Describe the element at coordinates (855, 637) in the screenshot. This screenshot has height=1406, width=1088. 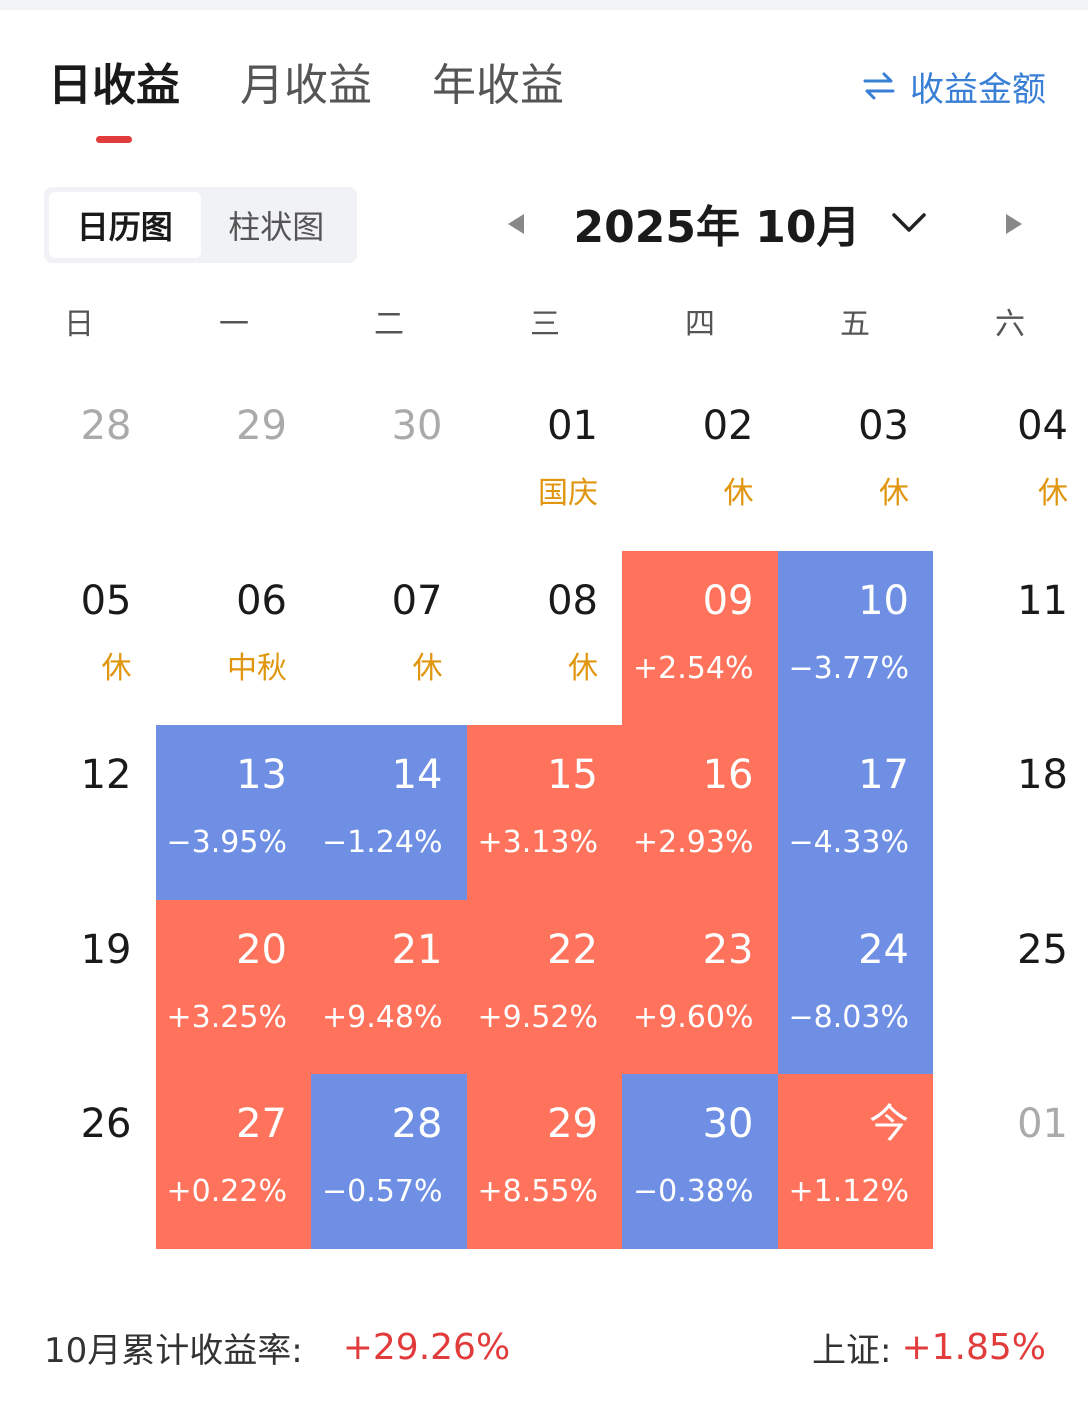
I see `calendar-day-cell: 10 −3.77%` at that location.